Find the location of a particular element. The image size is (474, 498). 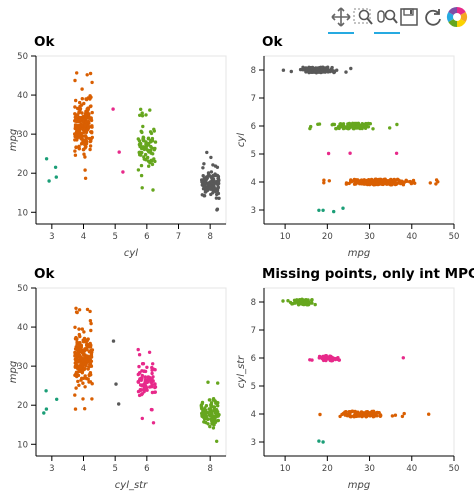

bokeh-logo-icon is located at coordinates (457, 17).